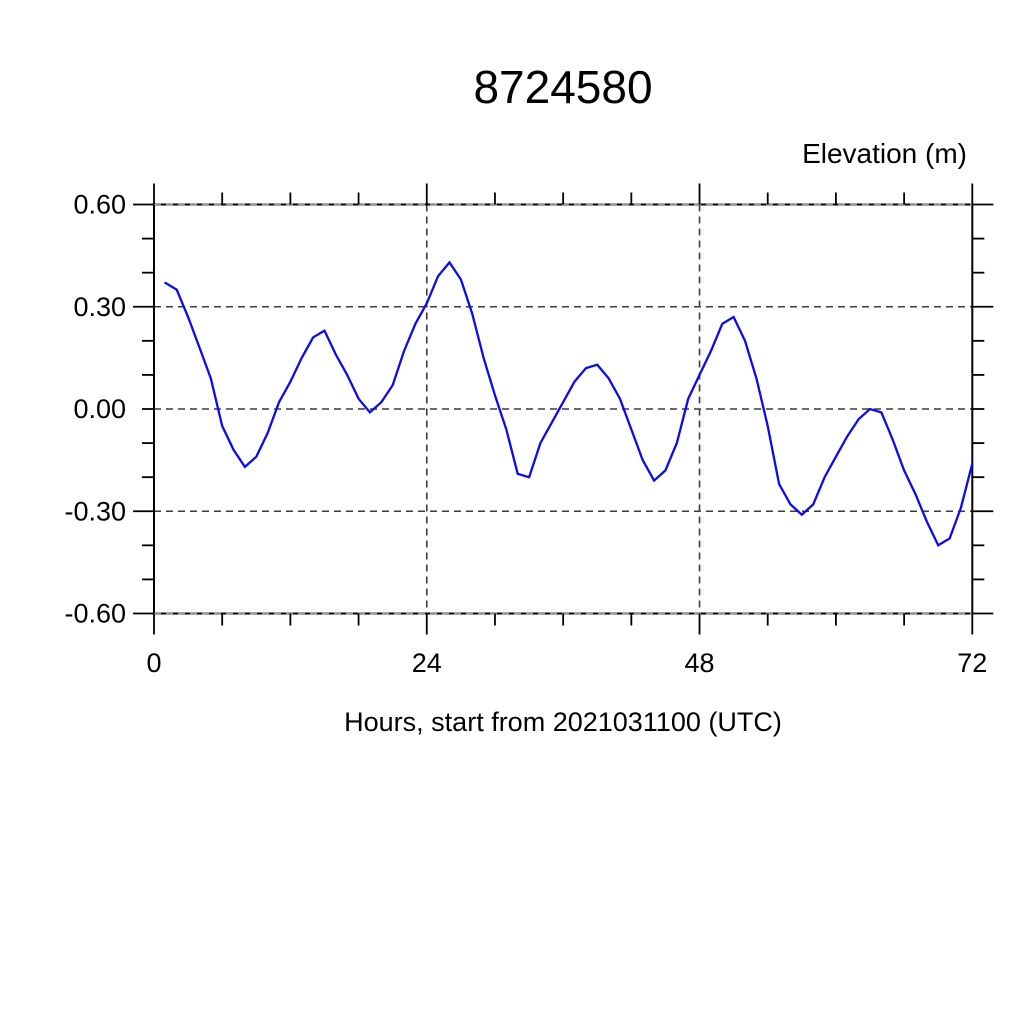 This screenshot has width=1024, height=1024. Describe the element at coordinates (99, 307) in the screenshot. I see `y-tick-label: 0.30` at that location.